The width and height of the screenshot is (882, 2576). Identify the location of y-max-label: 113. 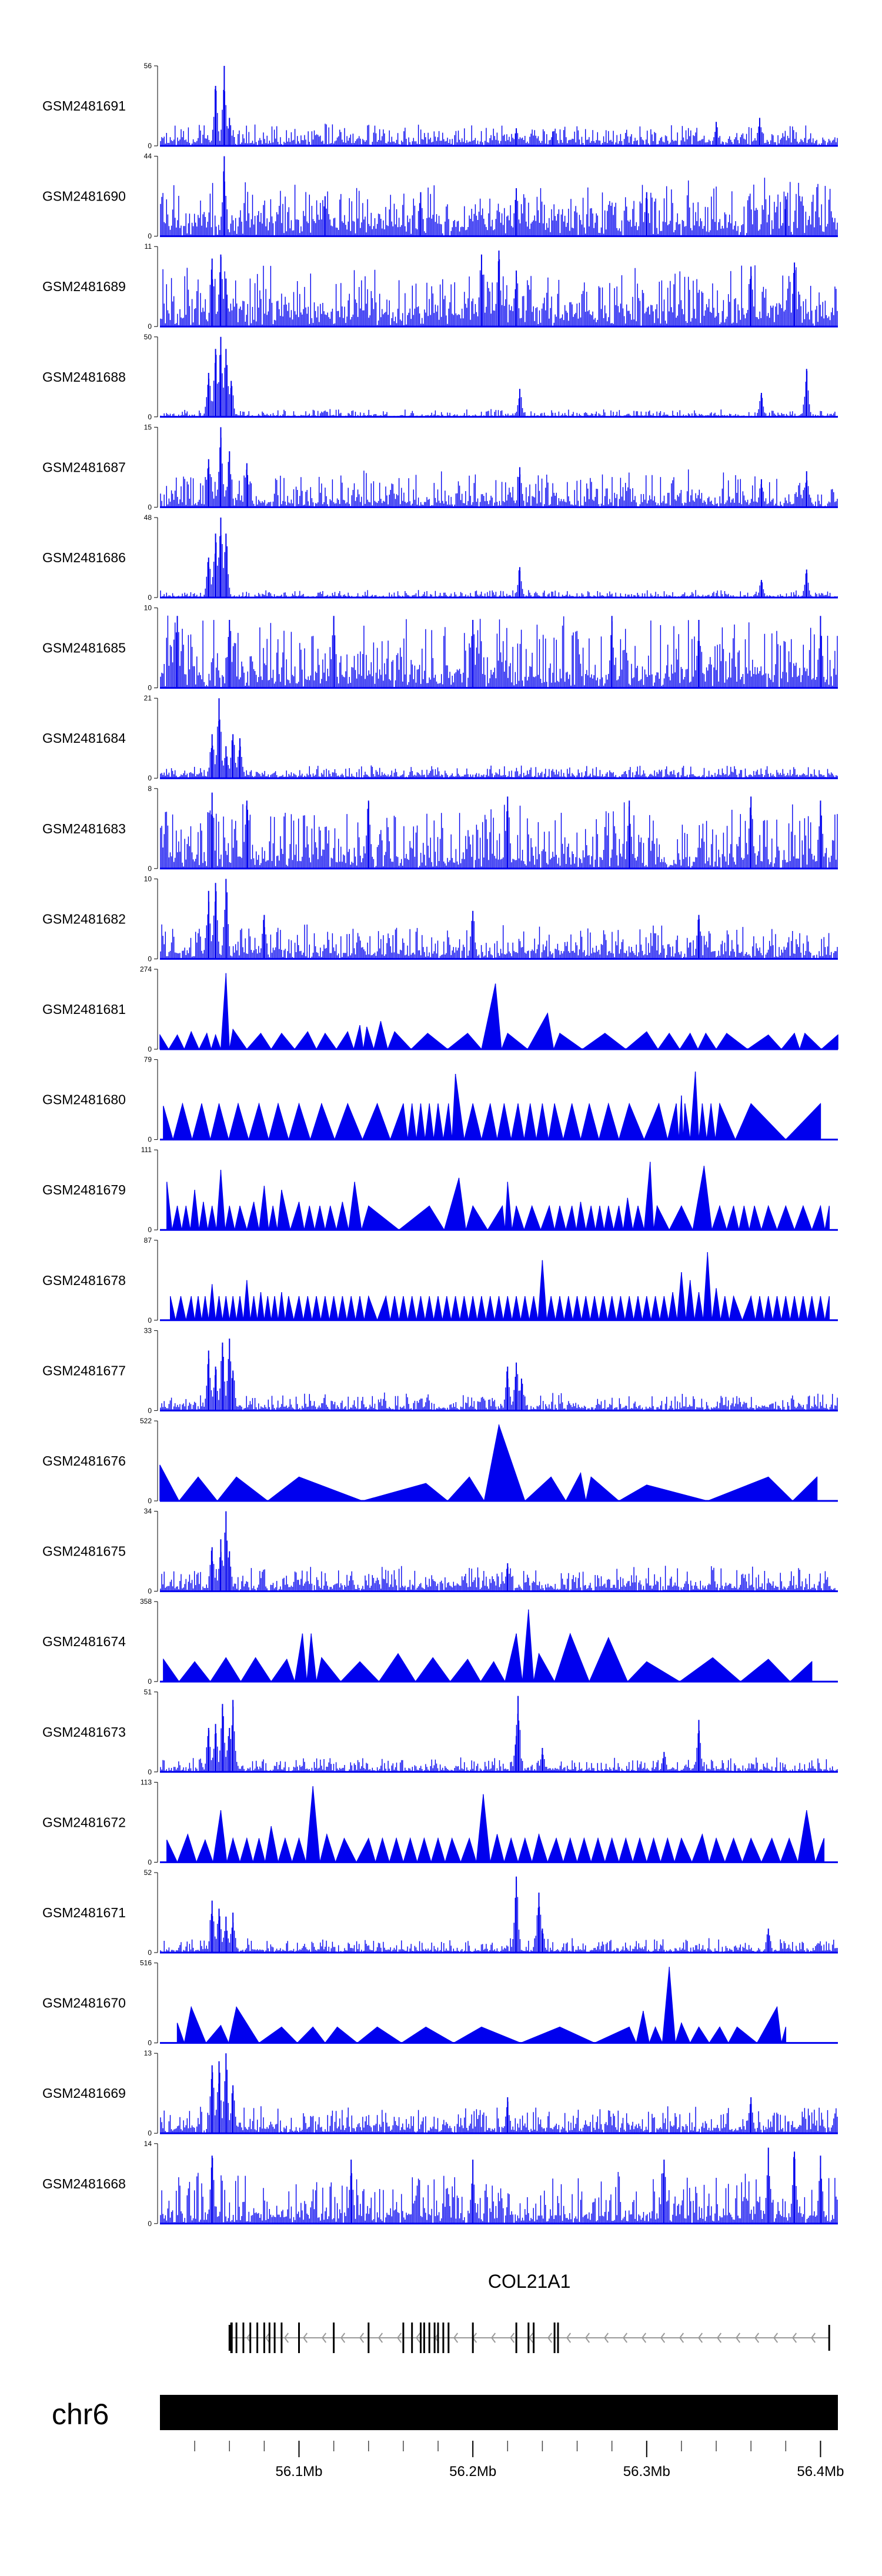
(146, 1782).